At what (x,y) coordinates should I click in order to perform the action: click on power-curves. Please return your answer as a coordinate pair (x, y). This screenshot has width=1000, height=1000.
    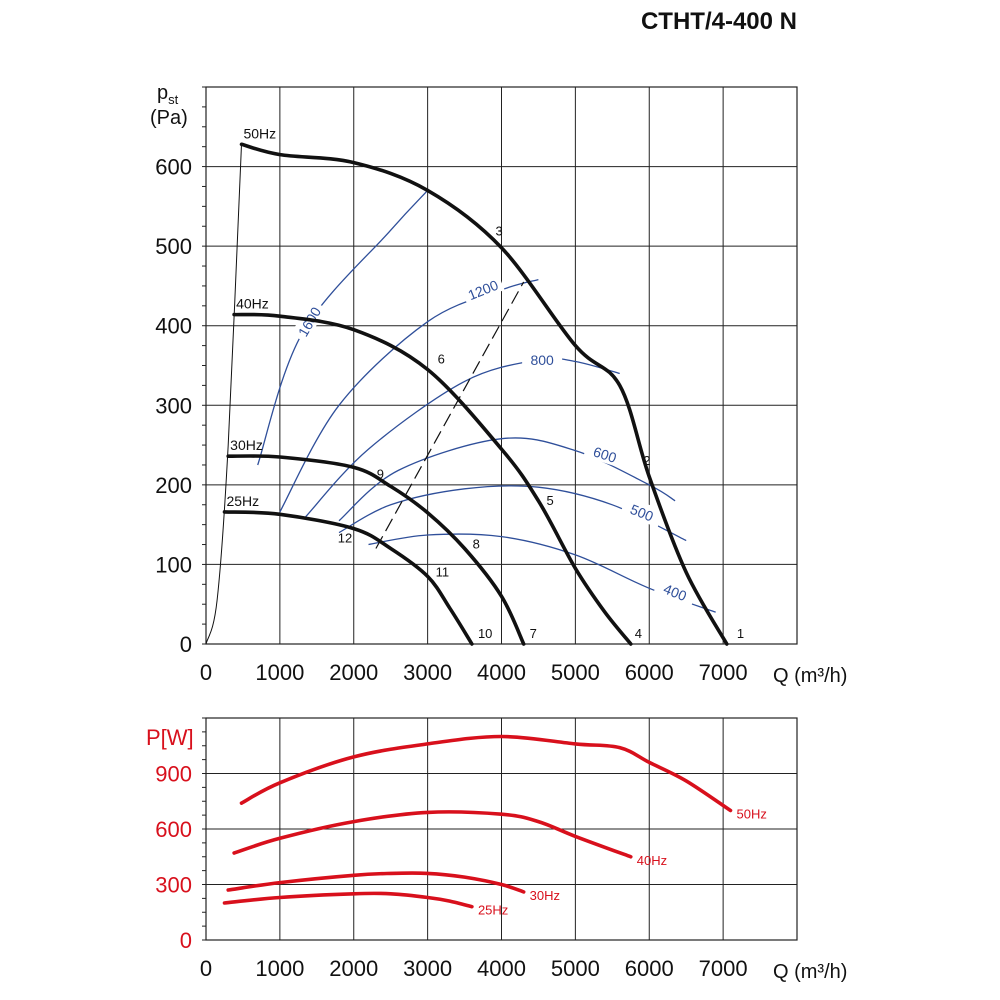
    Looking at the image, I should click on (477, 821).